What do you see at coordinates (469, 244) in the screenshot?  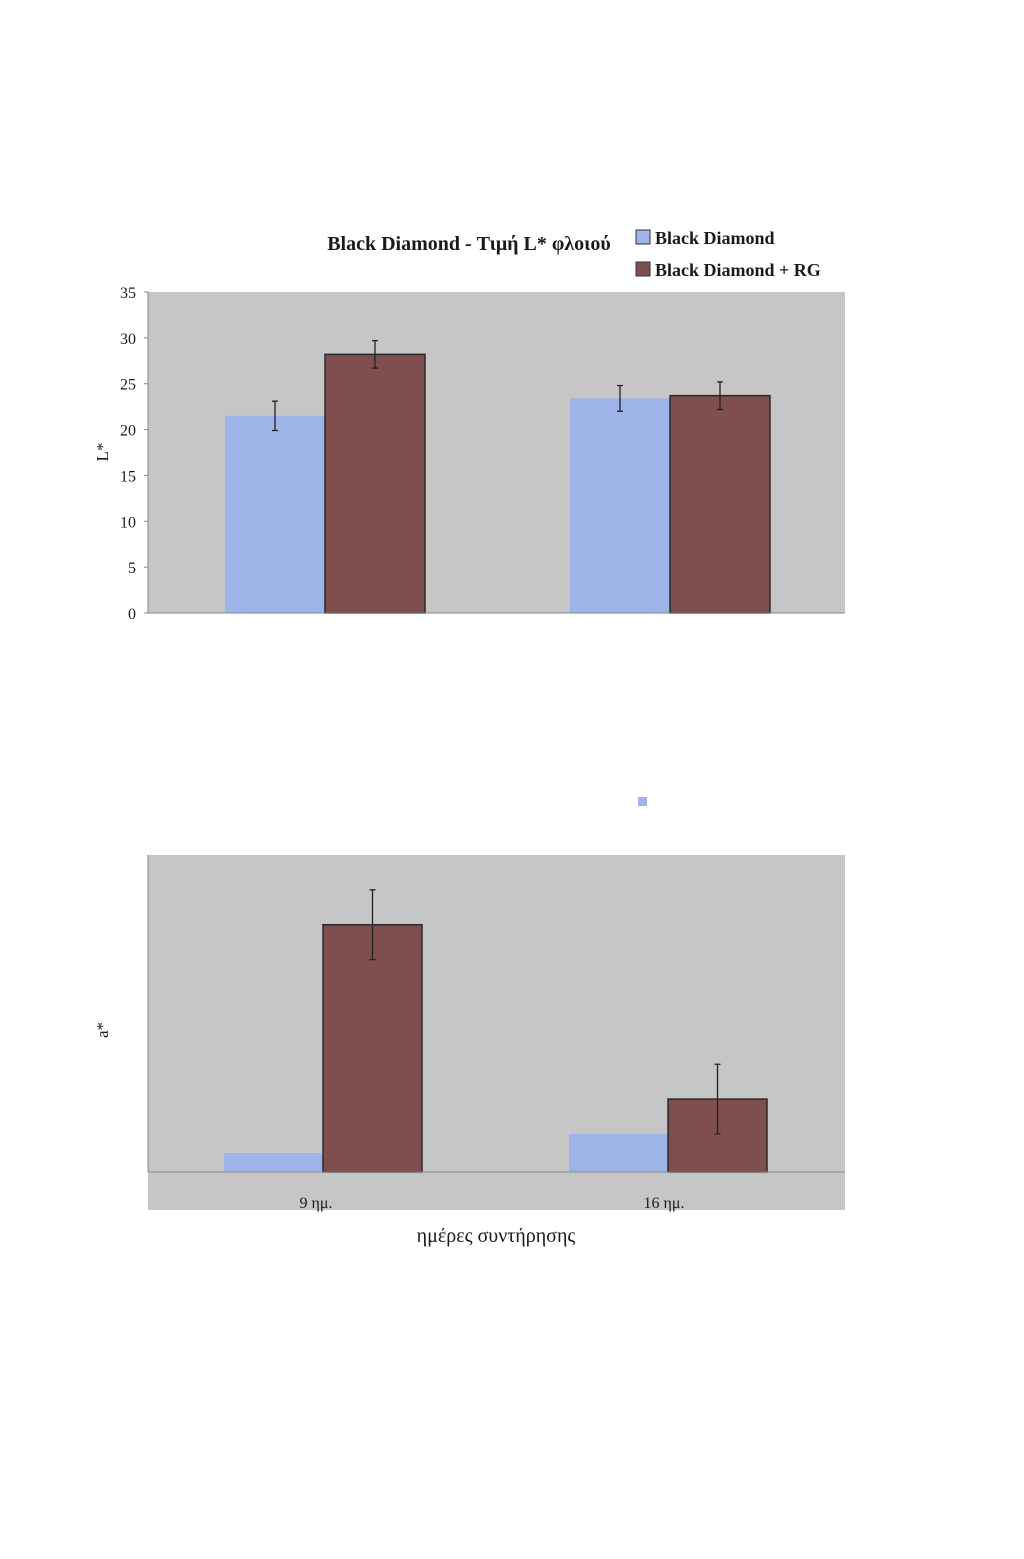 I see `chart-title: Black Diamond - Τιμή L* φλοιού` at bounding box center [469, 244].